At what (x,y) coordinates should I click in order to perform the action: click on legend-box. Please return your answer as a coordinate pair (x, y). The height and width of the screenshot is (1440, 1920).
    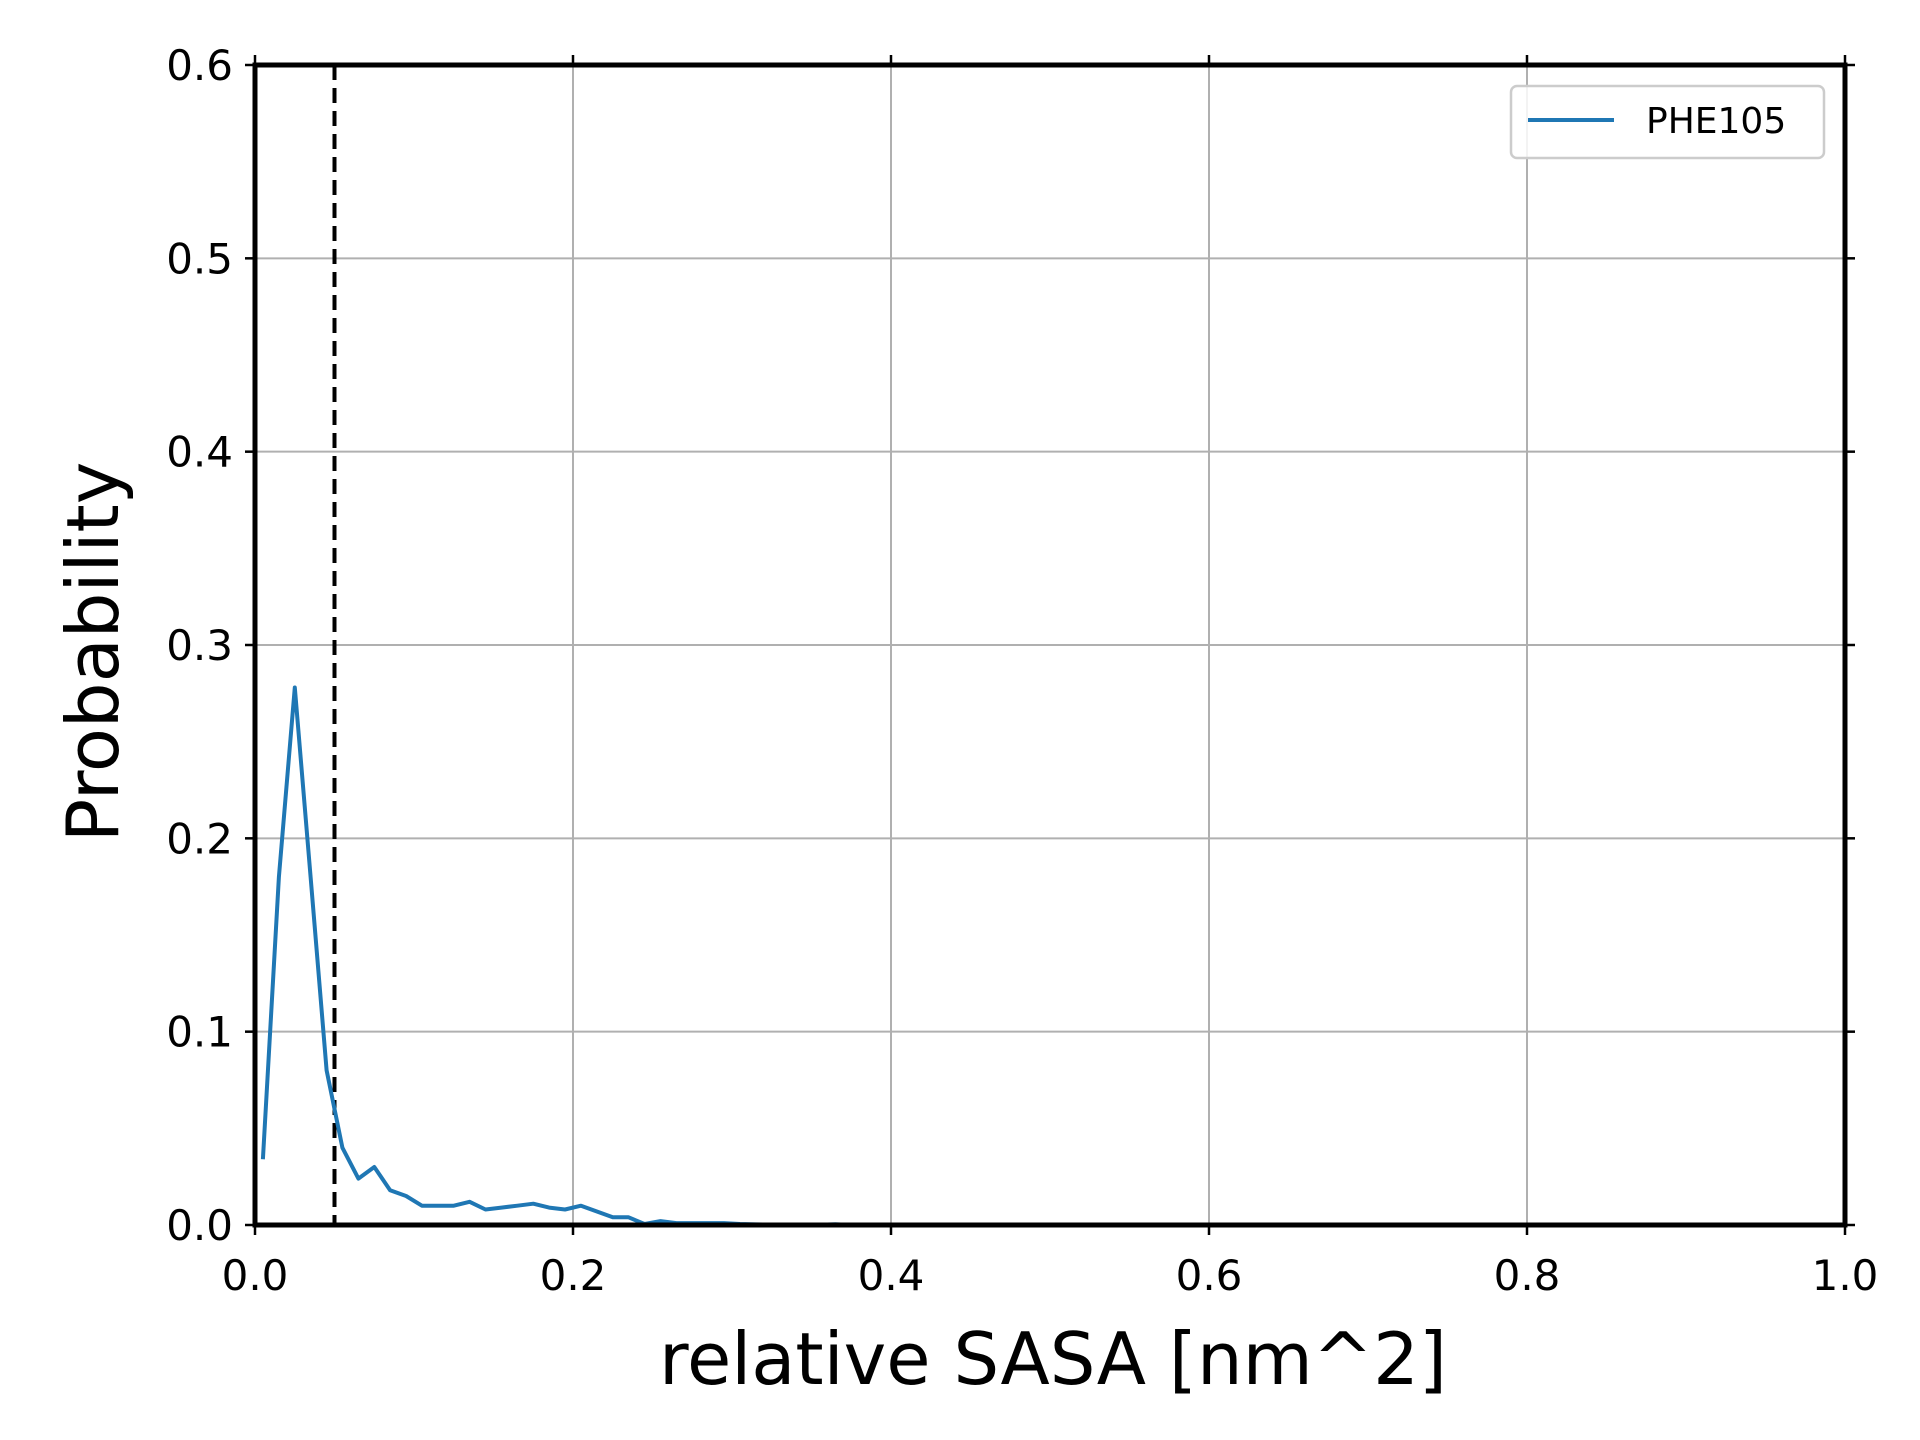
    Looking at the image, I should click on (1667, 122).